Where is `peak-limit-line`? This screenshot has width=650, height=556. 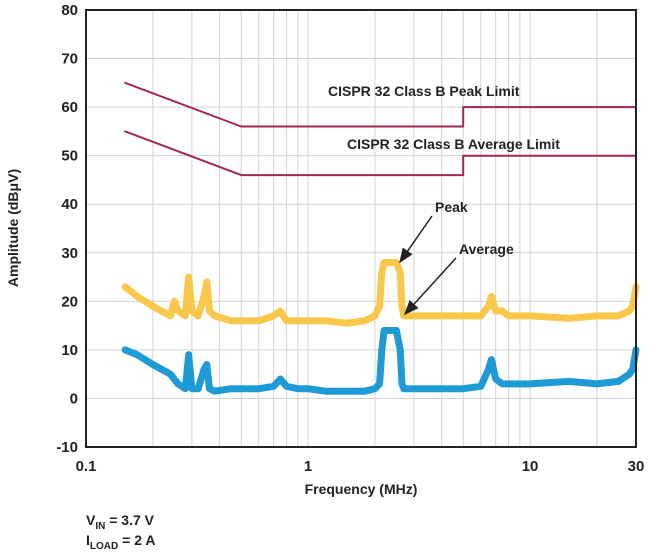 peak-limit-line is located at coordinates (380, 104).